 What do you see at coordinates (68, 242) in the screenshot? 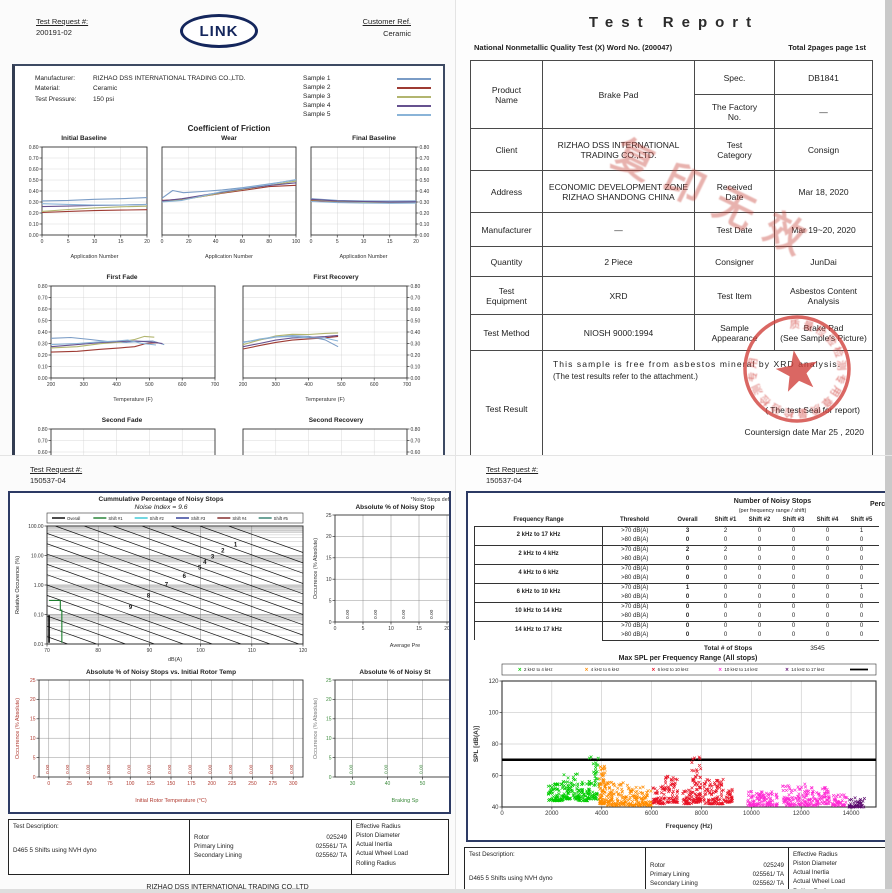
I see `svg-text: 5` at bounding box center [68, 242].